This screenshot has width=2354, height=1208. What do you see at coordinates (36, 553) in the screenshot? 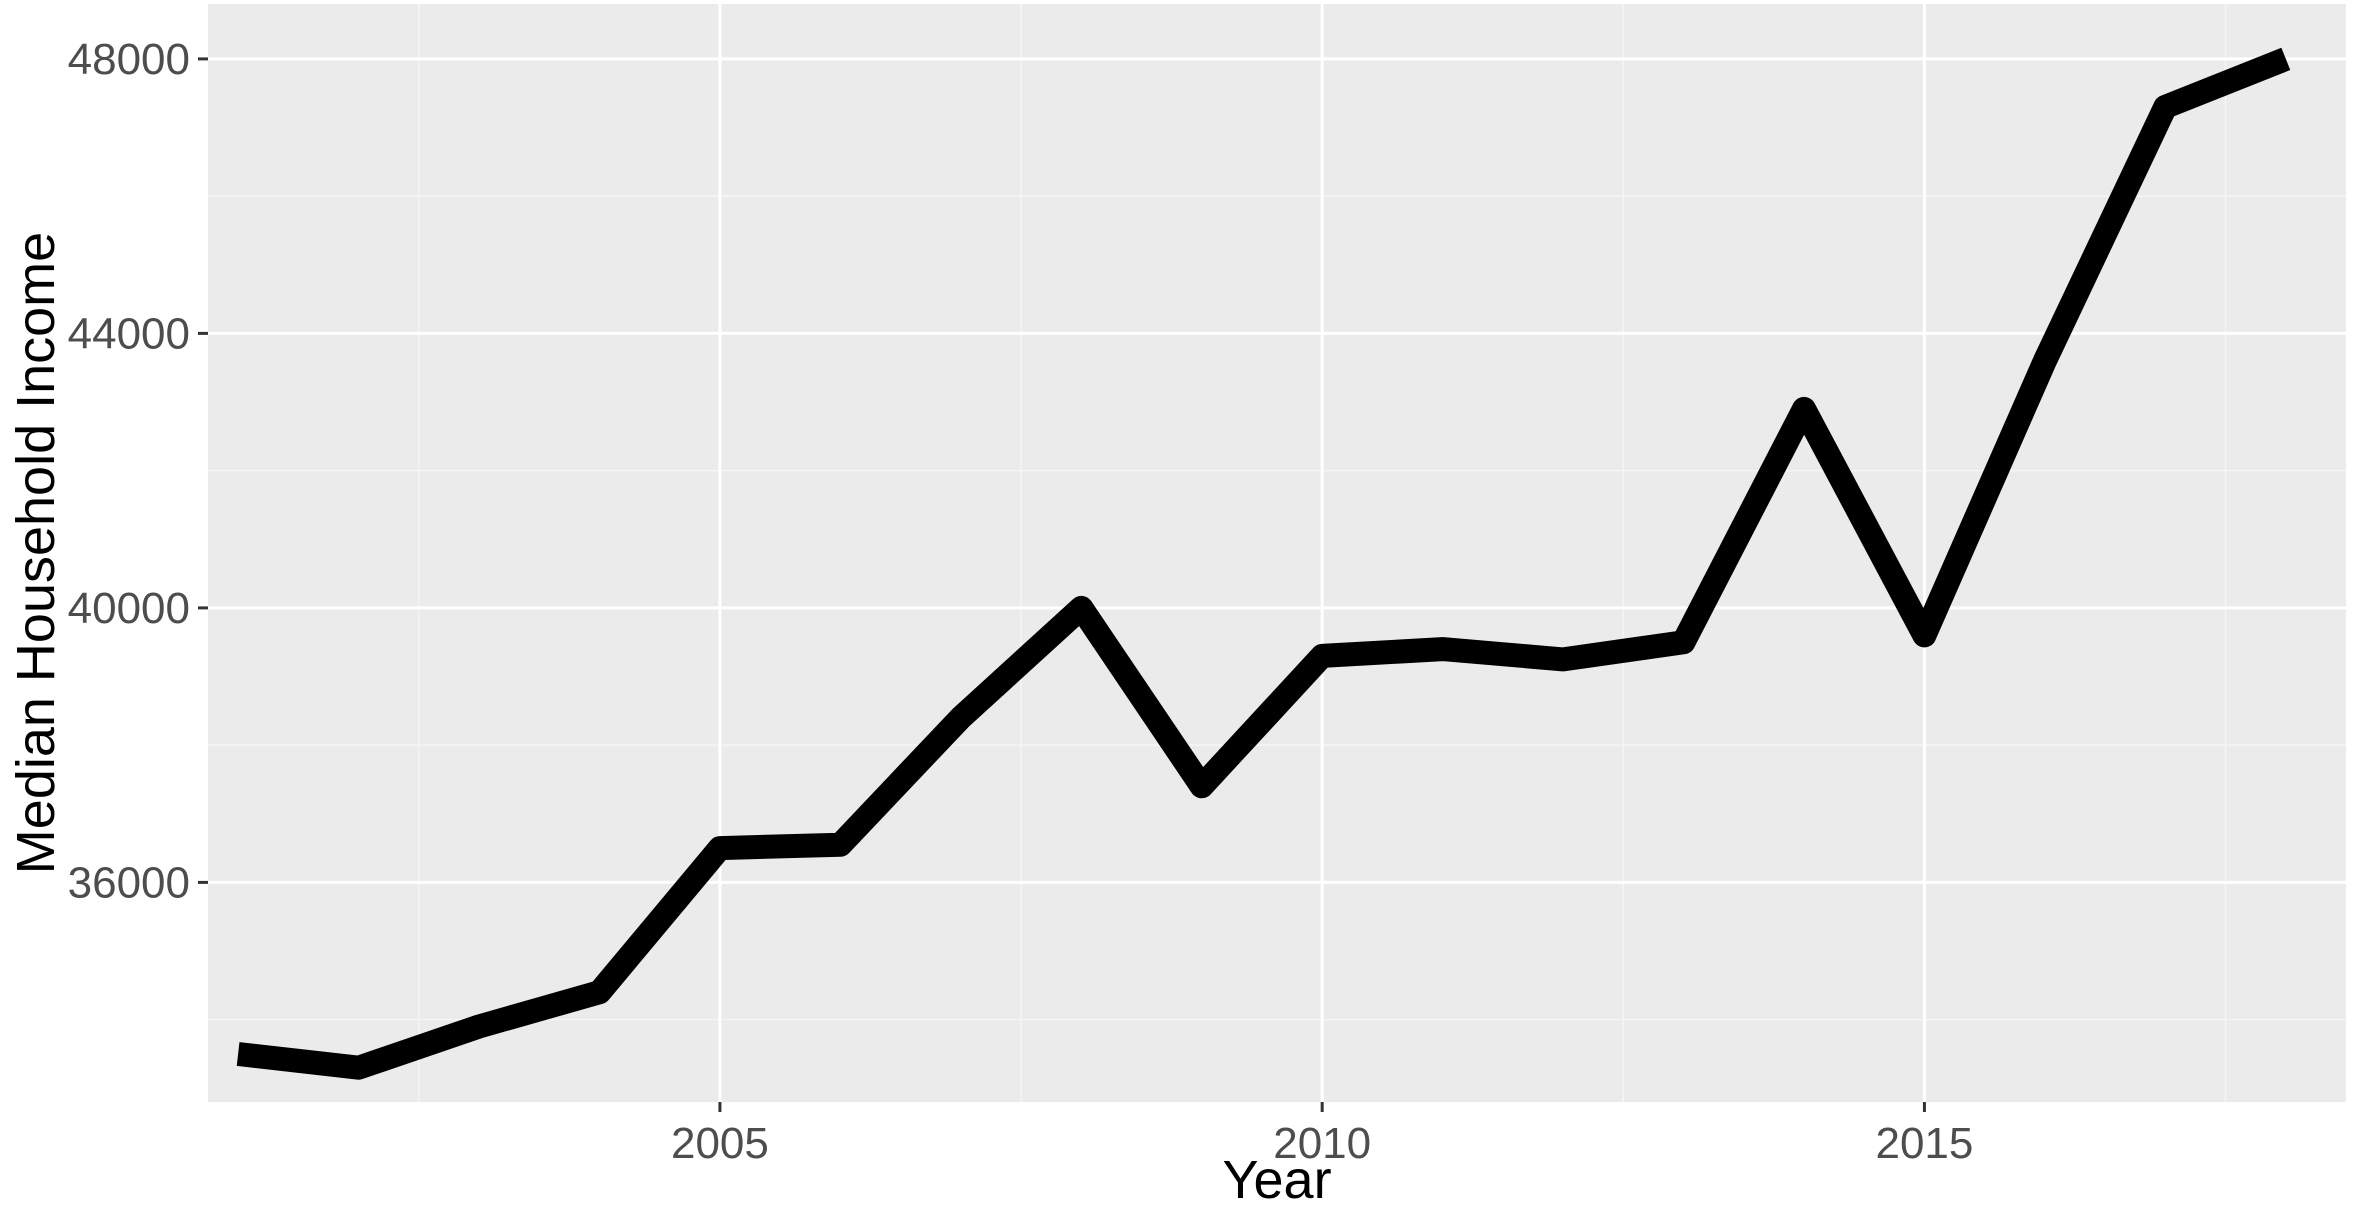
I see `y-axis-title: Median Household Income` at bounding box center [36, 553].